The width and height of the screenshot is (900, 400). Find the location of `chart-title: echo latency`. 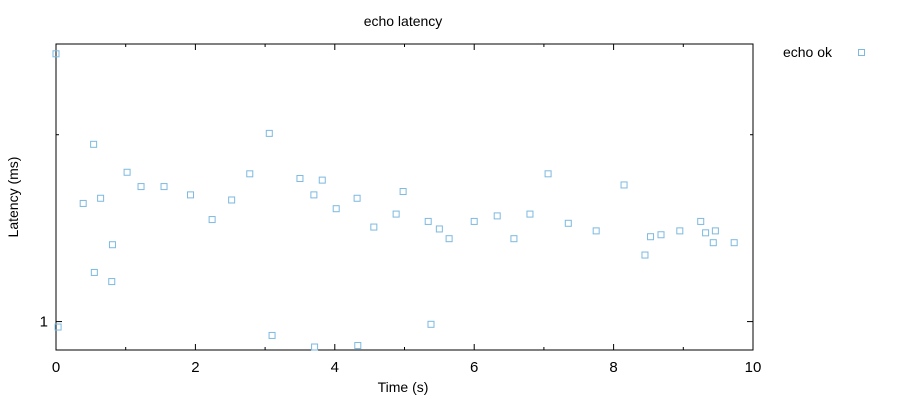

chart-title: echo latency is located at coordinates (403, 21).